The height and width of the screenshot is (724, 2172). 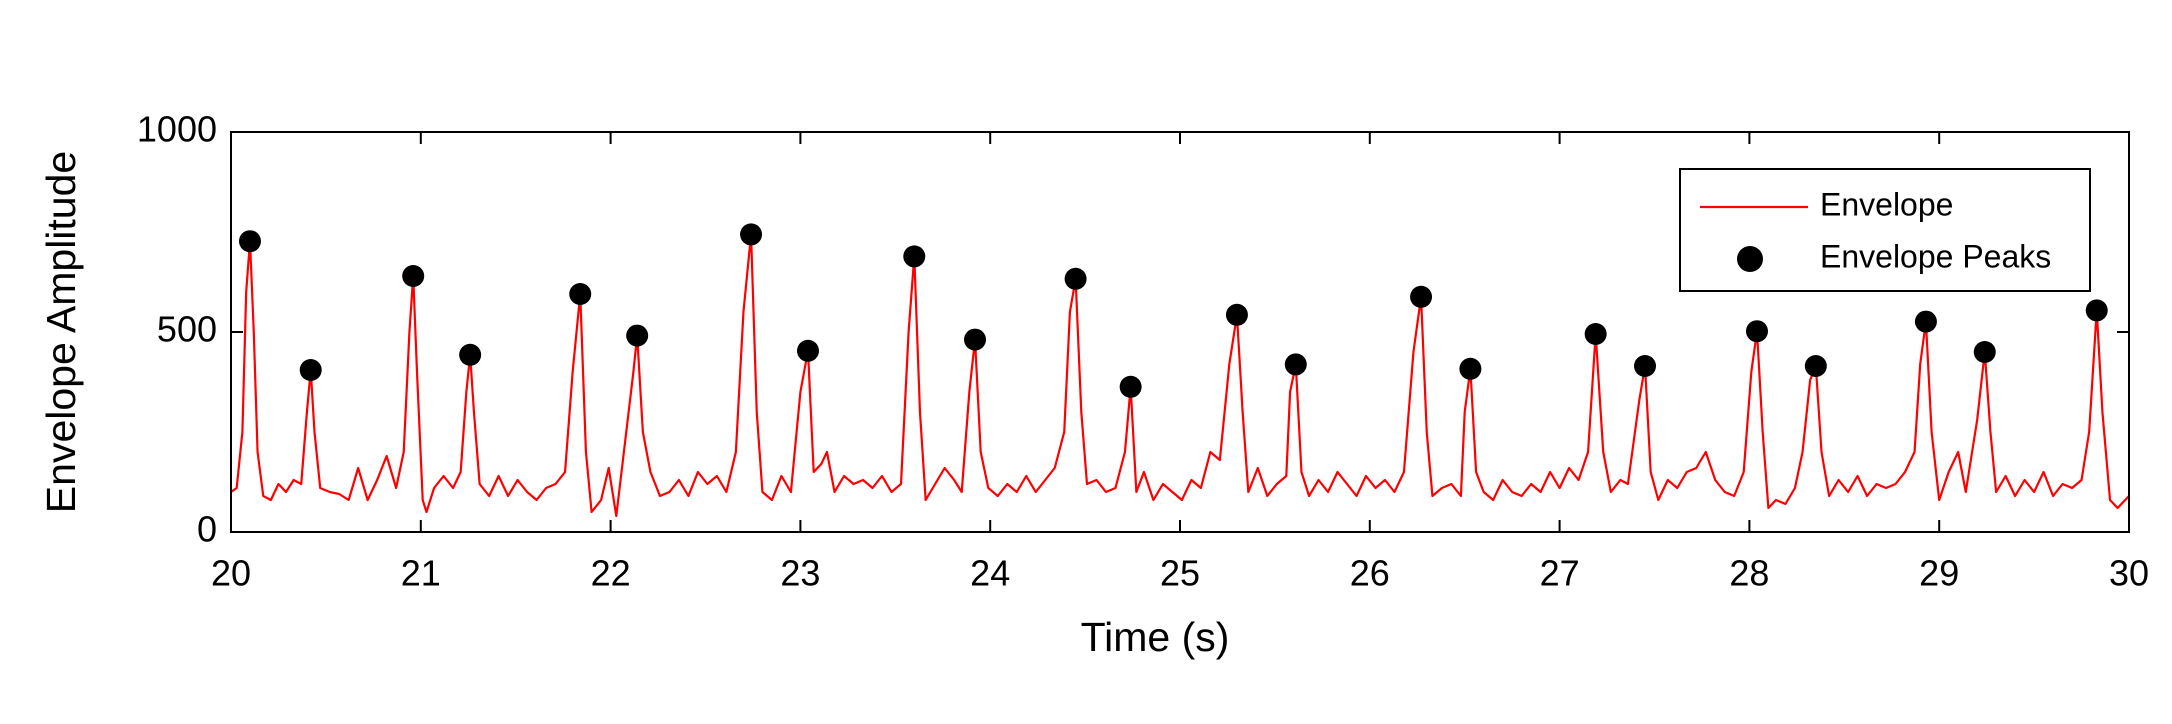 What do you see at coordinates (1370, 573) in the screenshot?
I see `x-tick-label: 26` at bounding box center [1370, 573].